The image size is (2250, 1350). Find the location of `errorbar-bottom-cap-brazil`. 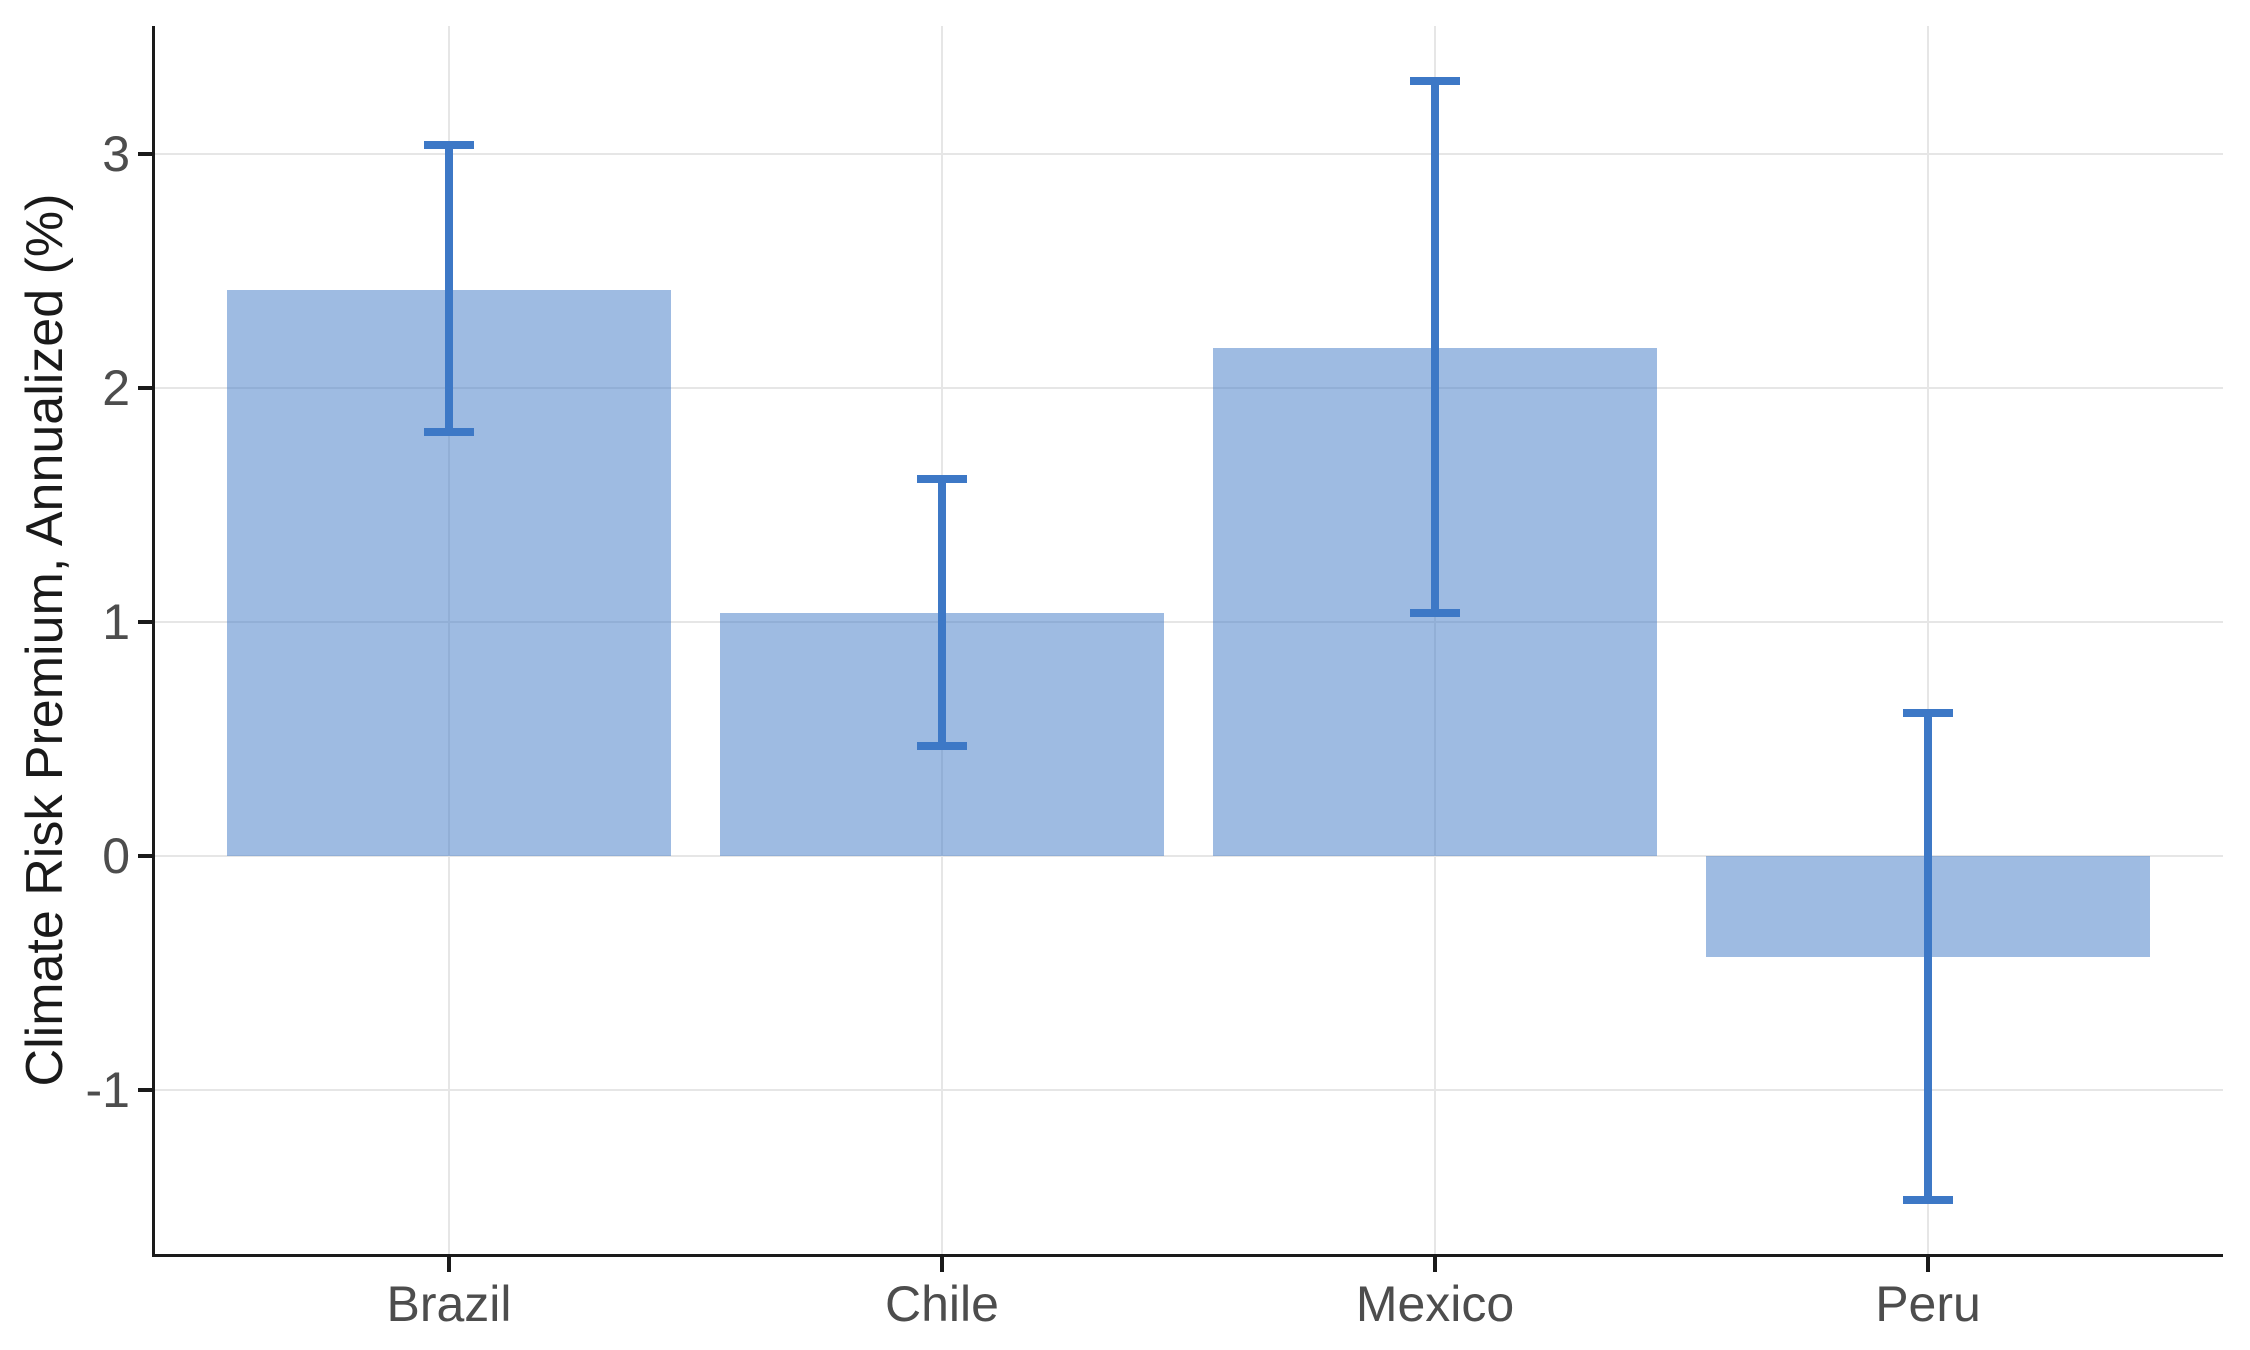

errorbar-bottom-cap-brazil is located at coordinates (449, 432).